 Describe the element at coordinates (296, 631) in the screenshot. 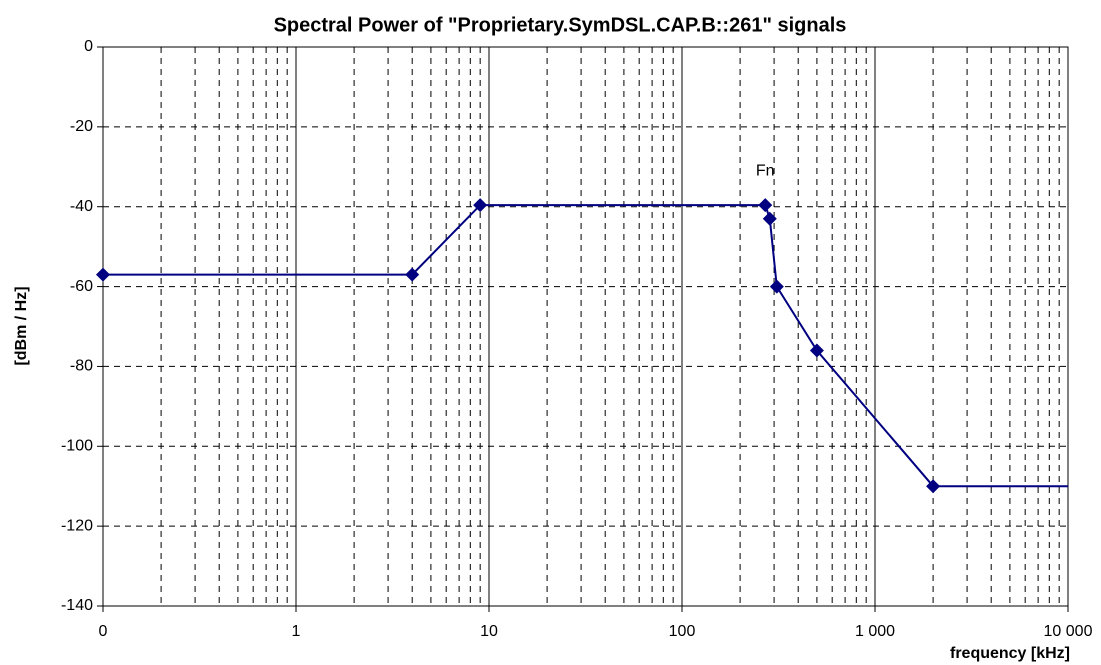

I see `x-tick-label: 1` at that location.